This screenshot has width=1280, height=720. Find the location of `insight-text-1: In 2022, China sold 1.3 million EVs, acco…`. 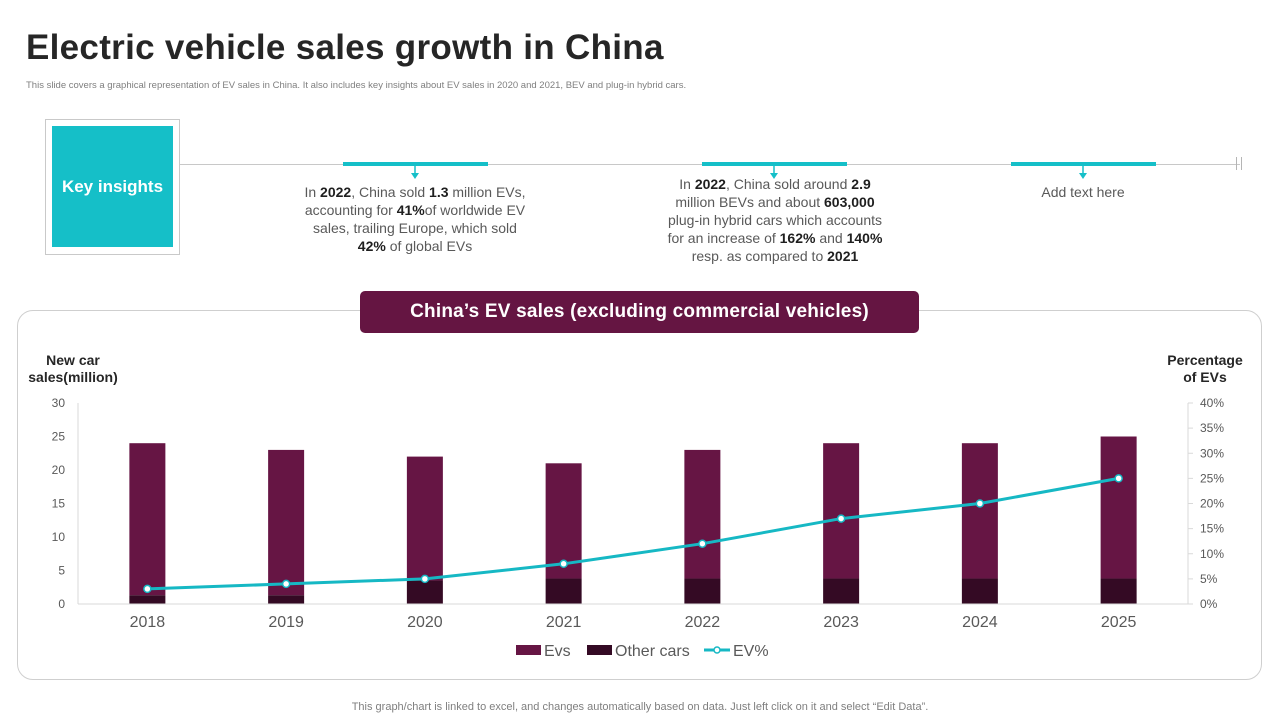

insight-text-1: In 2022, China sold 1.3 million EVs, acco… is located at coordinates (415, 219).